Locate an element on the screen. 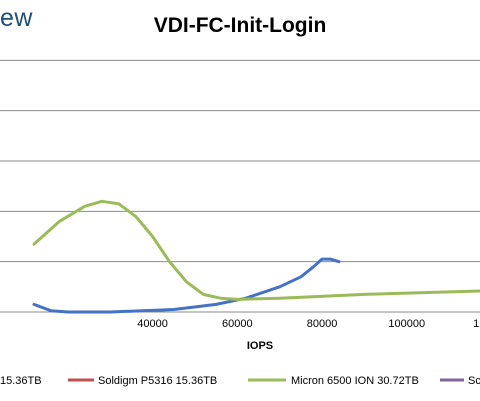 Image resolution: width=480 pixels, height=401 pixels. x-tick-label: 100000 is located at coordinates (406, 324).